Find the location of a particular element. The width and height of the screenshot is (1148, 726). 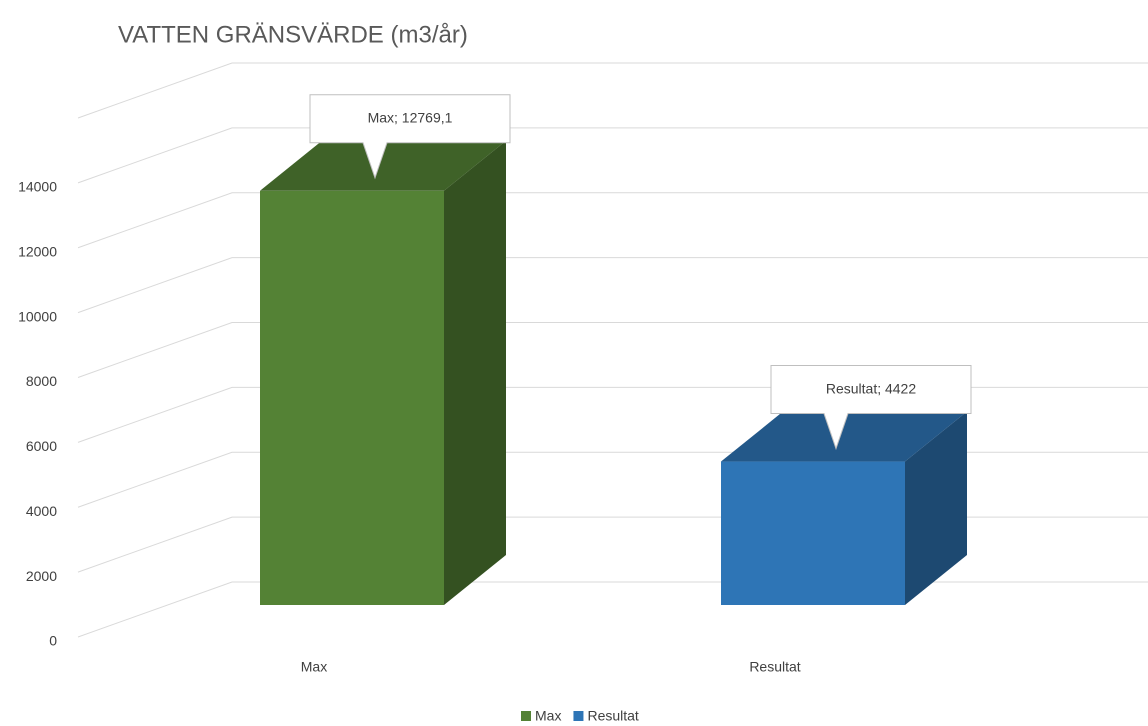

y-tick-label: 10000 is located at coordinates (37, 316).